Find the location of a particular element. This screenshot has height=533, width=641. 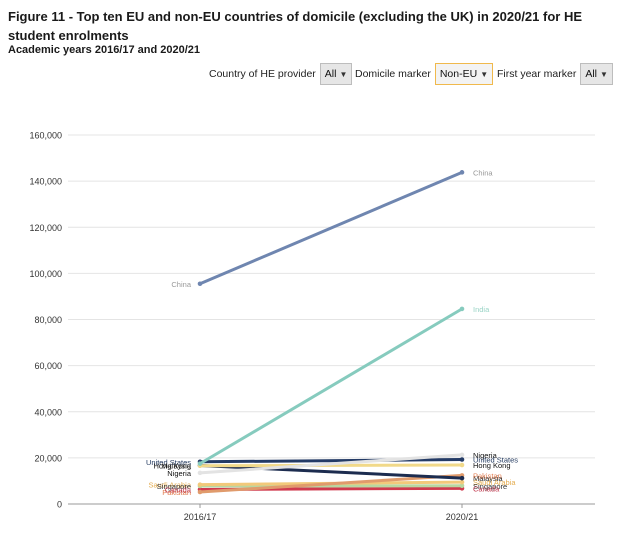

label-right-india: India is located at coordinates (481, 309).